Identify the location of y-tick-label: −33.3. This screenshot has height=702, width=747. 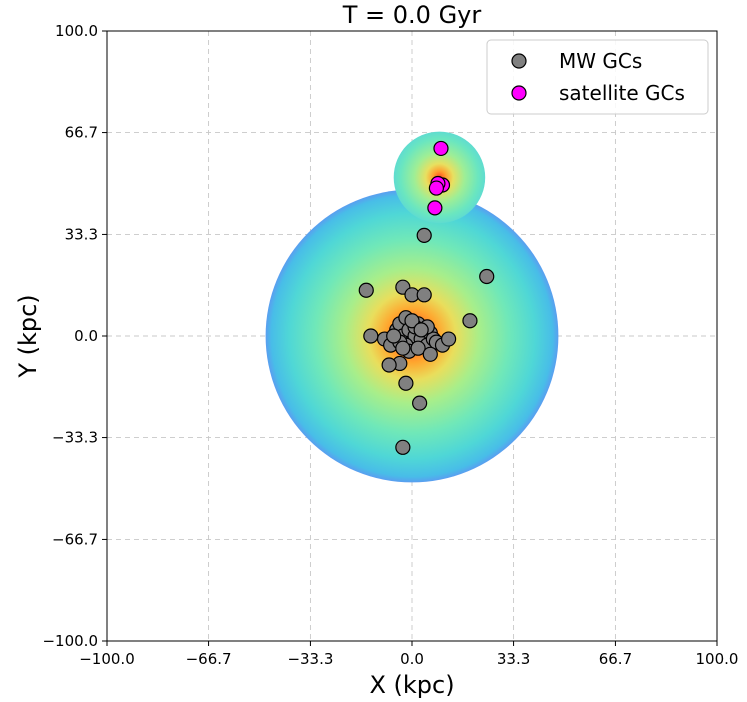
(75, 438).